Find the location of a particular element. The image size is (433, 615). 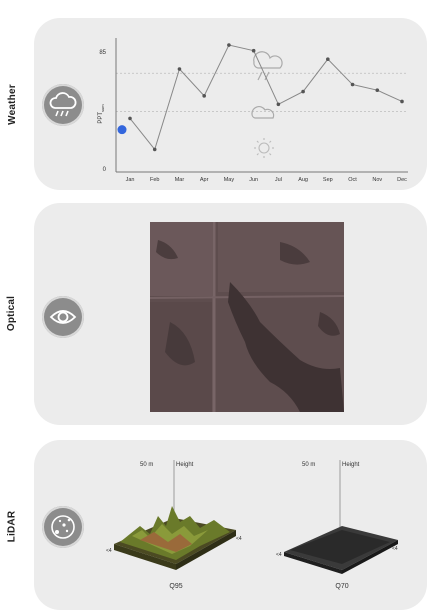

lidar-plot-q95: 50 m Height <4 <4 Q95 is located at coordinates (174, 525).